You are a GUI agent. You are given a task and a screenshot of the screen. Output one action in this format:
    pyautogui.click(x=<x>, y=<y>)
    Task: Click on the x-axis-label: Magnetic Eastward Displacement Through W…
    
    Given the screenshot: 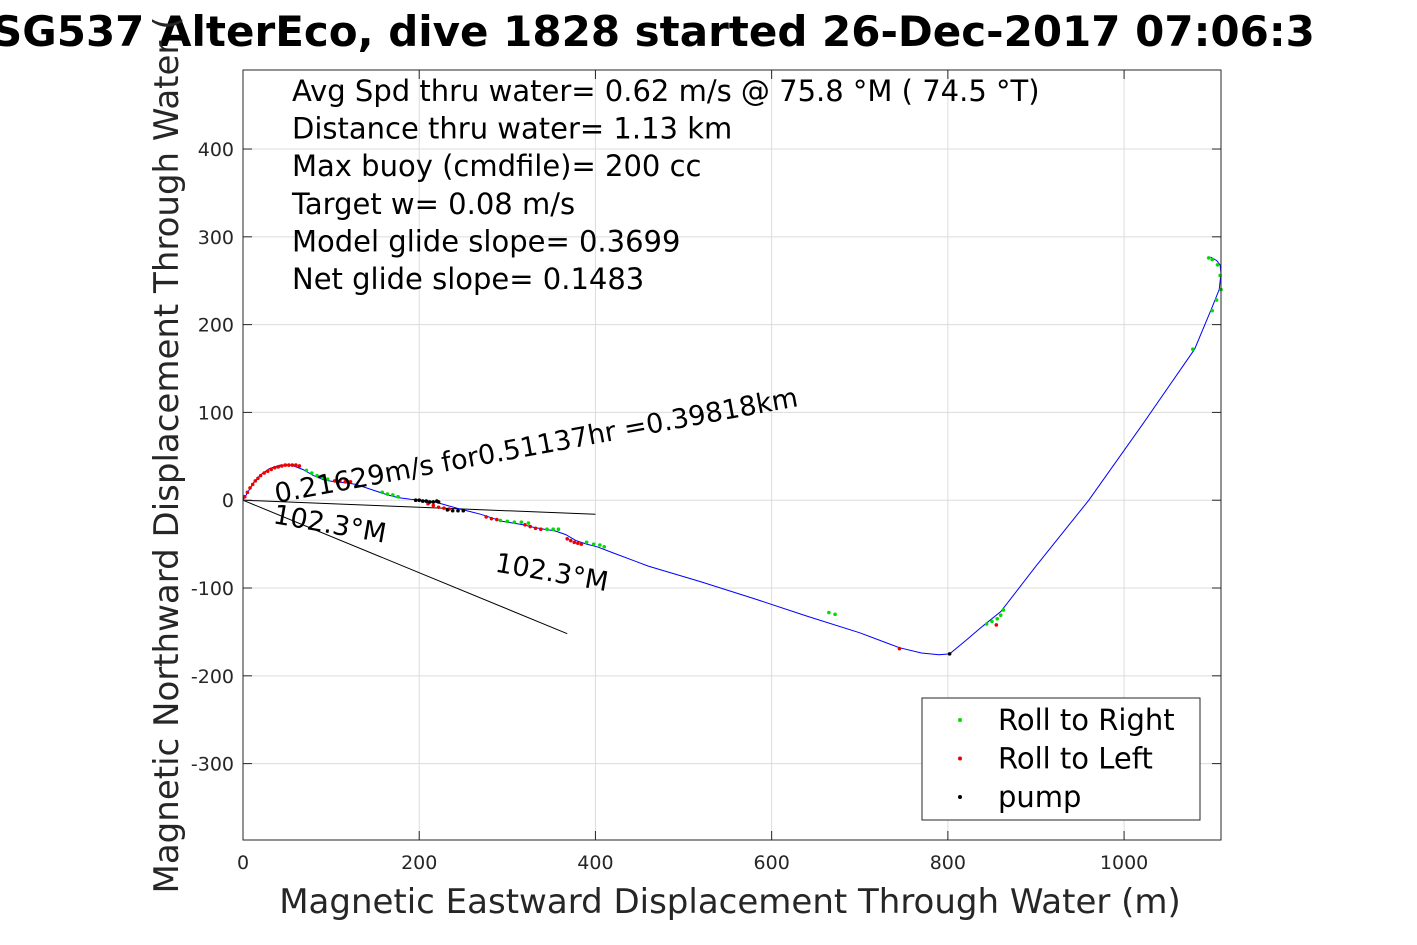 What is the action you would take?
    pyautogui.click(x=730, y=902)
    